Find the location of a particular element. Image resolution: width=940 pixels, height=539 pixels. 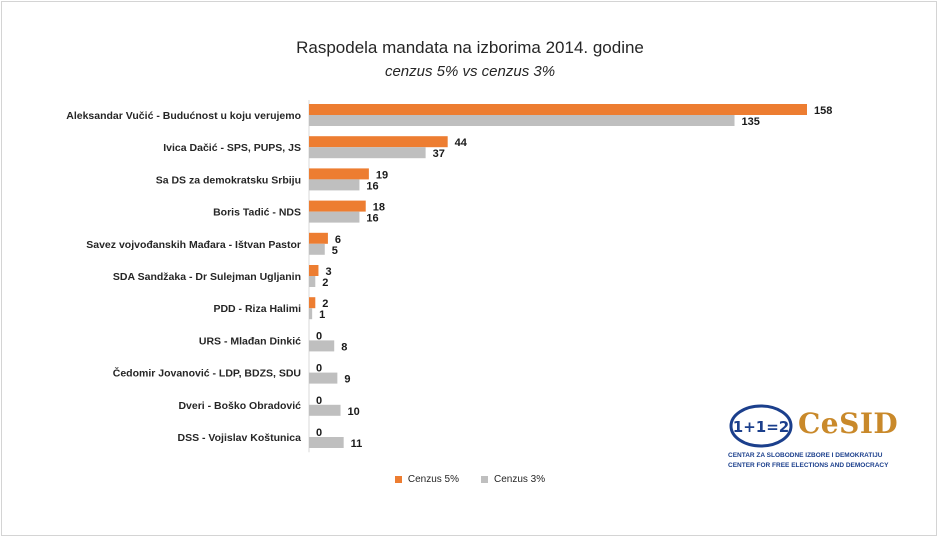

legend-item-cenzus-3: Cenzus 3% is located at coordinates (513, 479).